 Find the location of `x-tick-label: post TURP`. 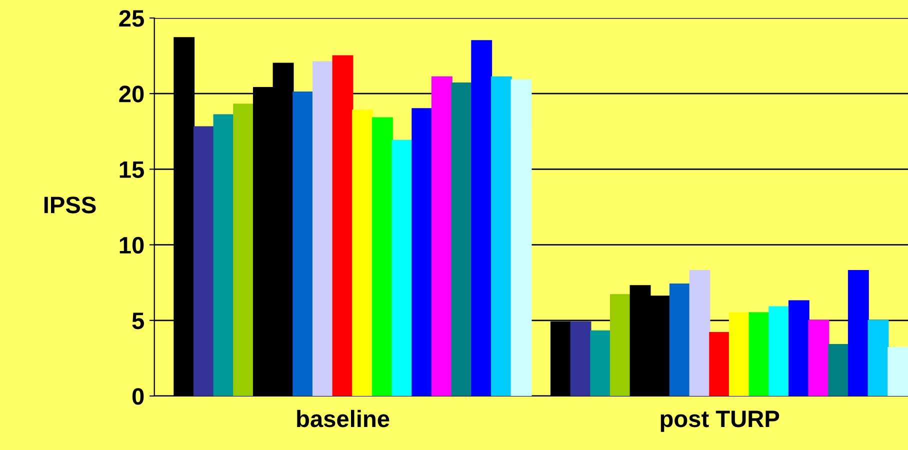

x-tick-label: post TURP is located at coordinates (720, 421).